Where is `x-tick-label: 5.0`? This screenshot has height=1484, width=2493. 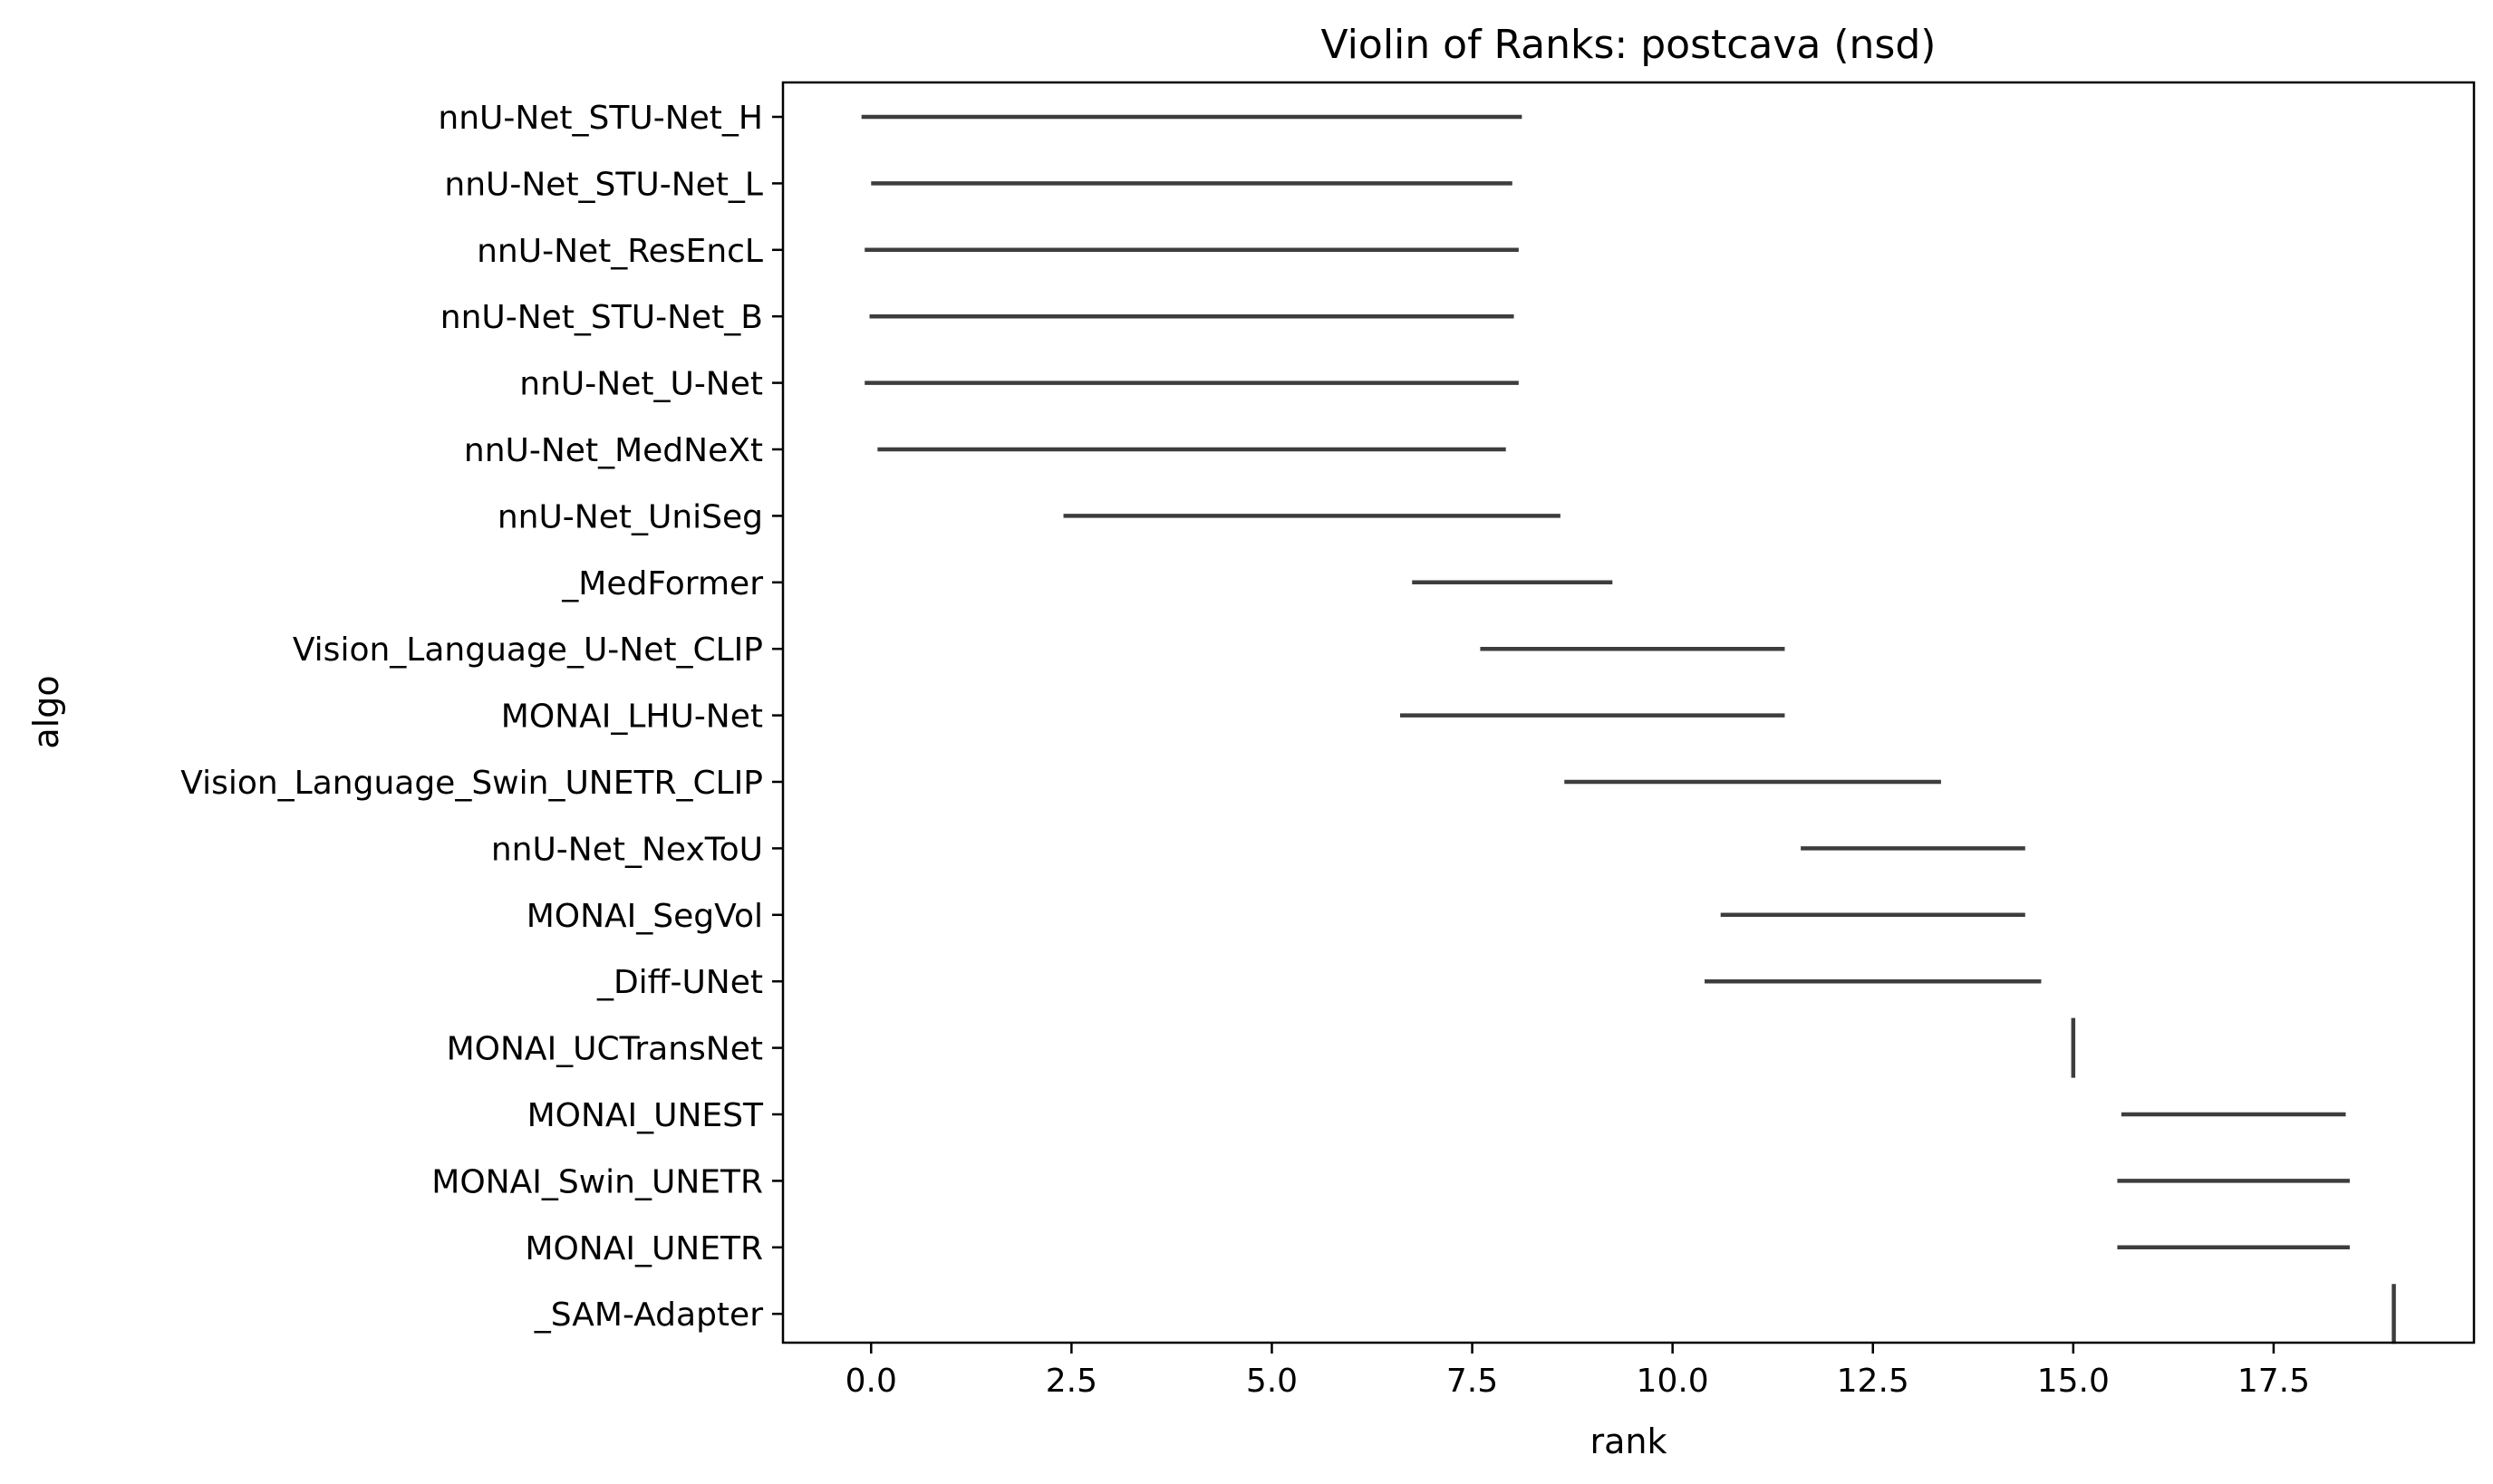 x-tick-label: 5.0 is located at coordinates (1272, 1381).